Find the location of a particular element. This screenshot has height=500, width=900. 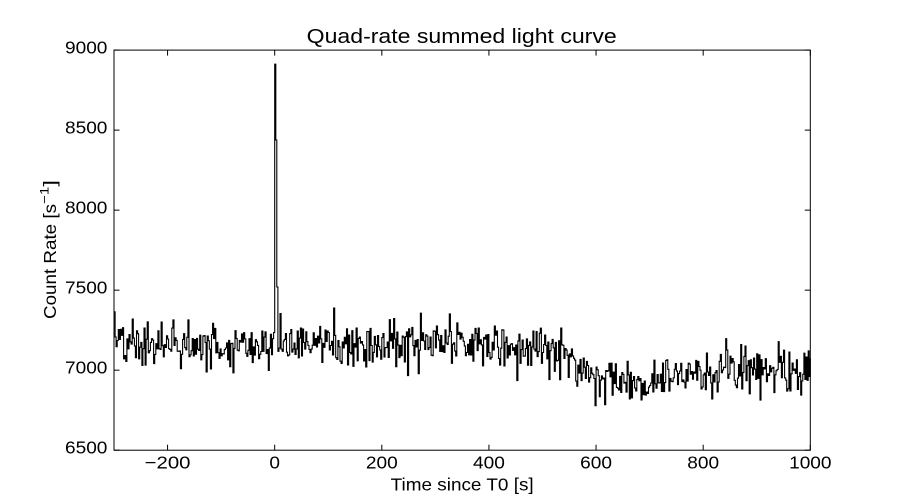

svg-text: 8500 is located at coordinates (86, 128).